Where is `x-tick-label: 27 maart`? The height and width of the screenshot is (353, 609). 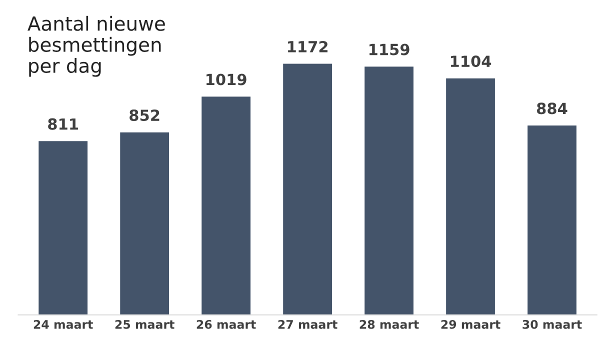
x-tick-label: 27 maart is located at coordinates (308, 324).